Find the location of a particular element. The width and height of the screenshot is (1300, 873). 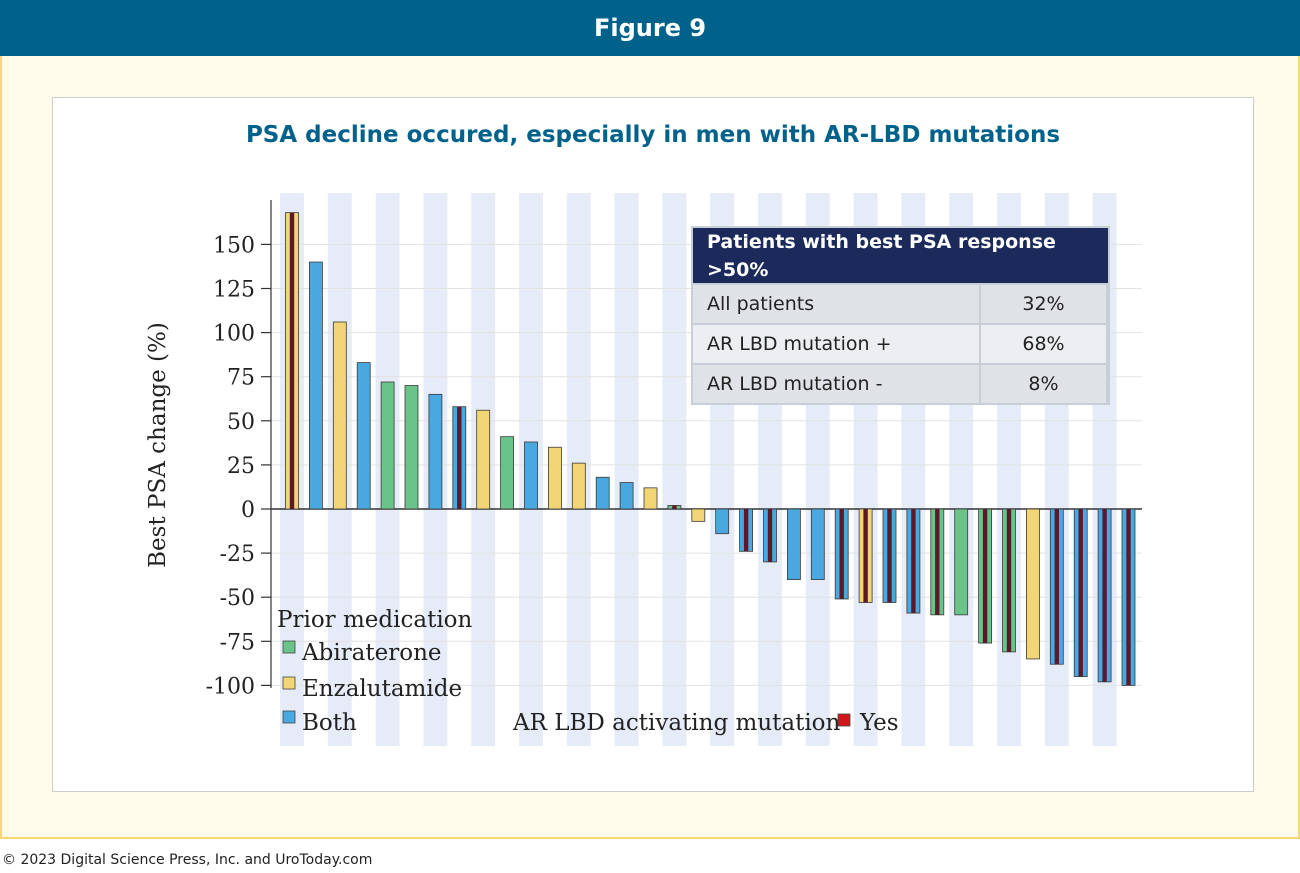

psa-response-row-label: AR LBD mutation + is located at coordinates (836, 344).